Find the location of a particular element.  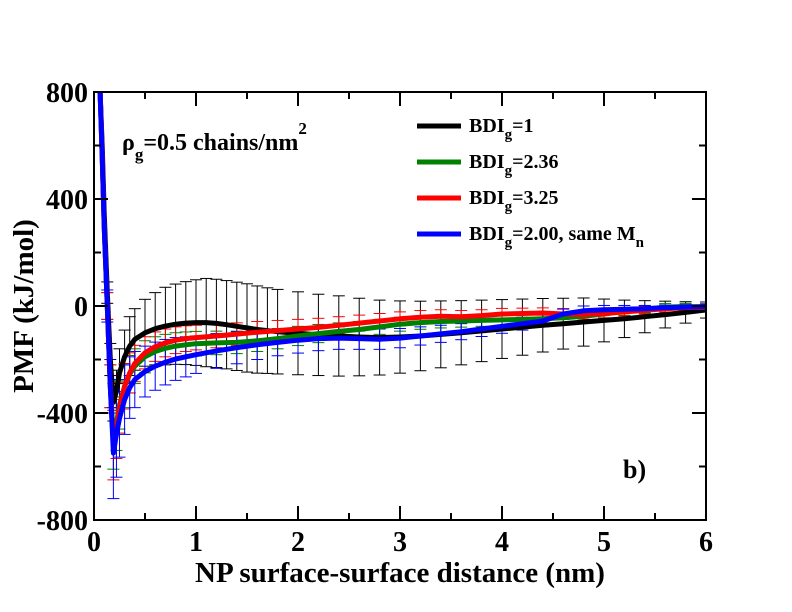

rho-subscript: g is located at coordinates (139, 154).